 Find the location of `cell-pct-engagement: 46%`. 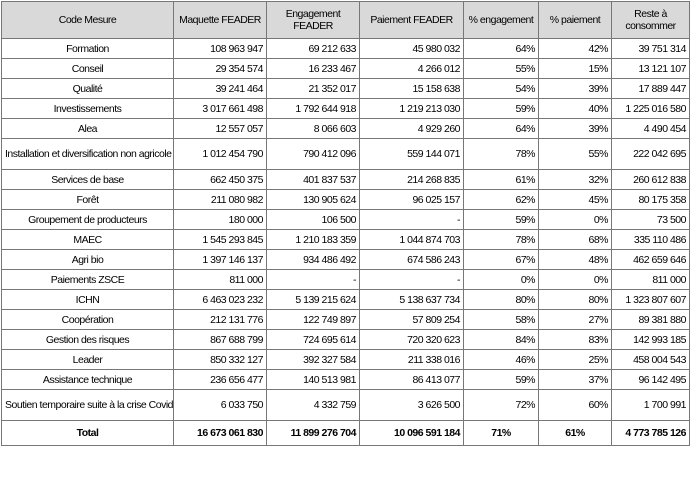

cell-pct-engagement: 46% is located at coordinates (501, 359).